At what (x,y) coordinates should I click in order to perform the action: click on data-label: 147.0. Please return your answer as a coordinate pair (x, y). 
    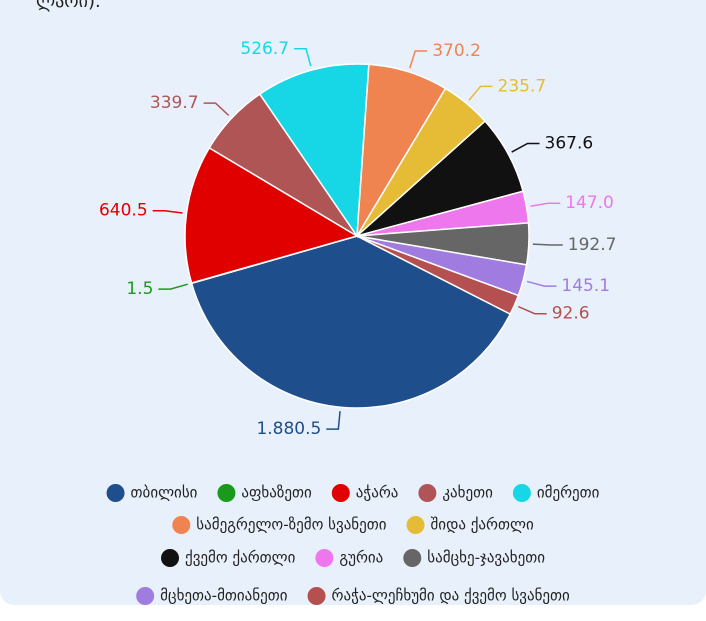
    Looking at the image, I should click on (589, 203).